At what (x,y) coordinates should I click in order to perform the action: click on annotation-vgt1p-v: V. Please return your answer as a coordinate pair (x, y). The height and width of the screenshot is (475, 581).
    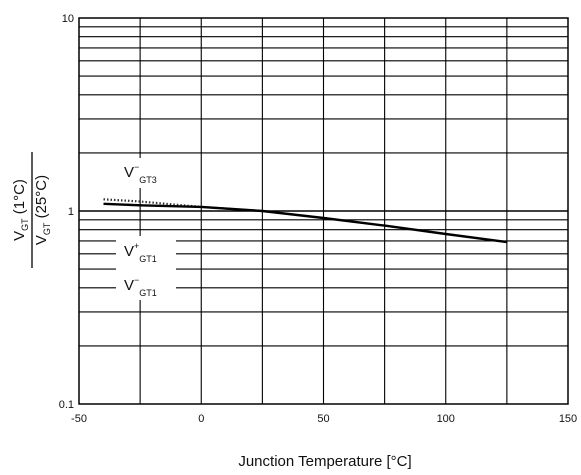
    Looking at the image, I should click on (129, 251).